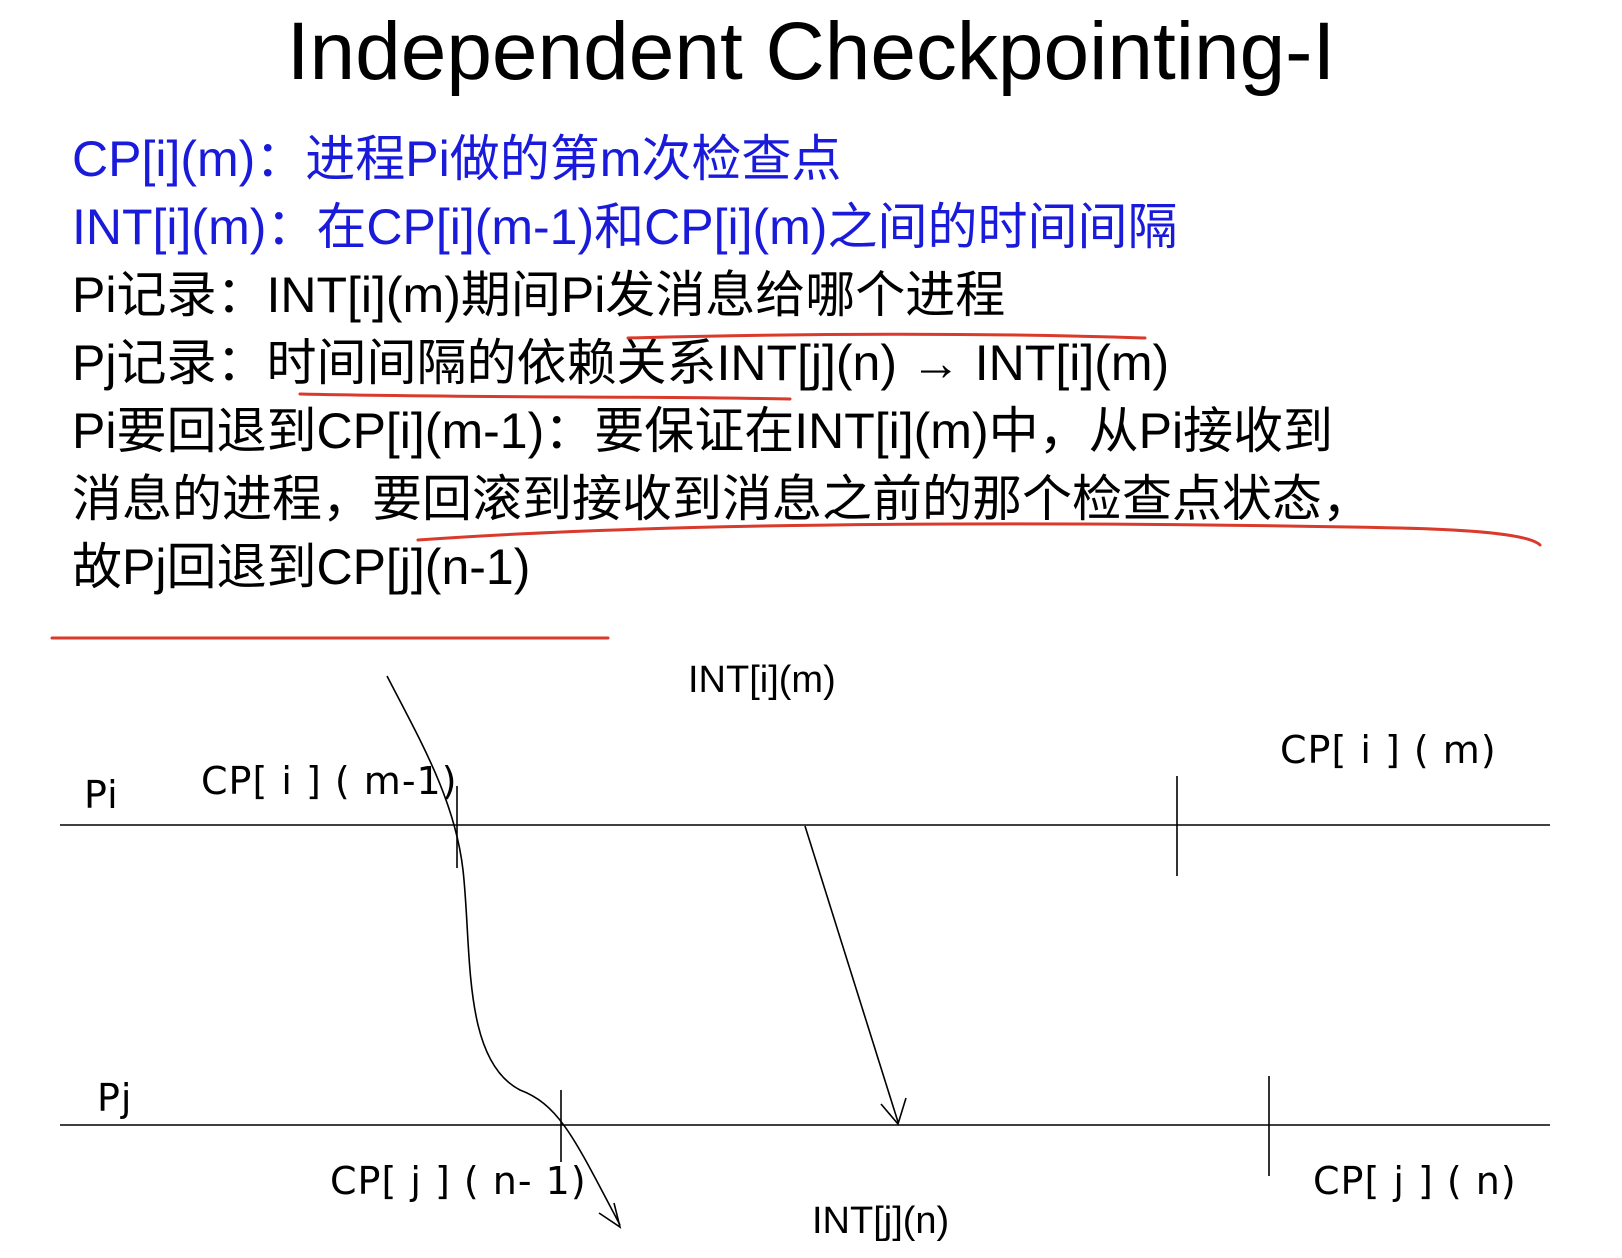  I want to click on message-arrowhead, so click(893, 1111).